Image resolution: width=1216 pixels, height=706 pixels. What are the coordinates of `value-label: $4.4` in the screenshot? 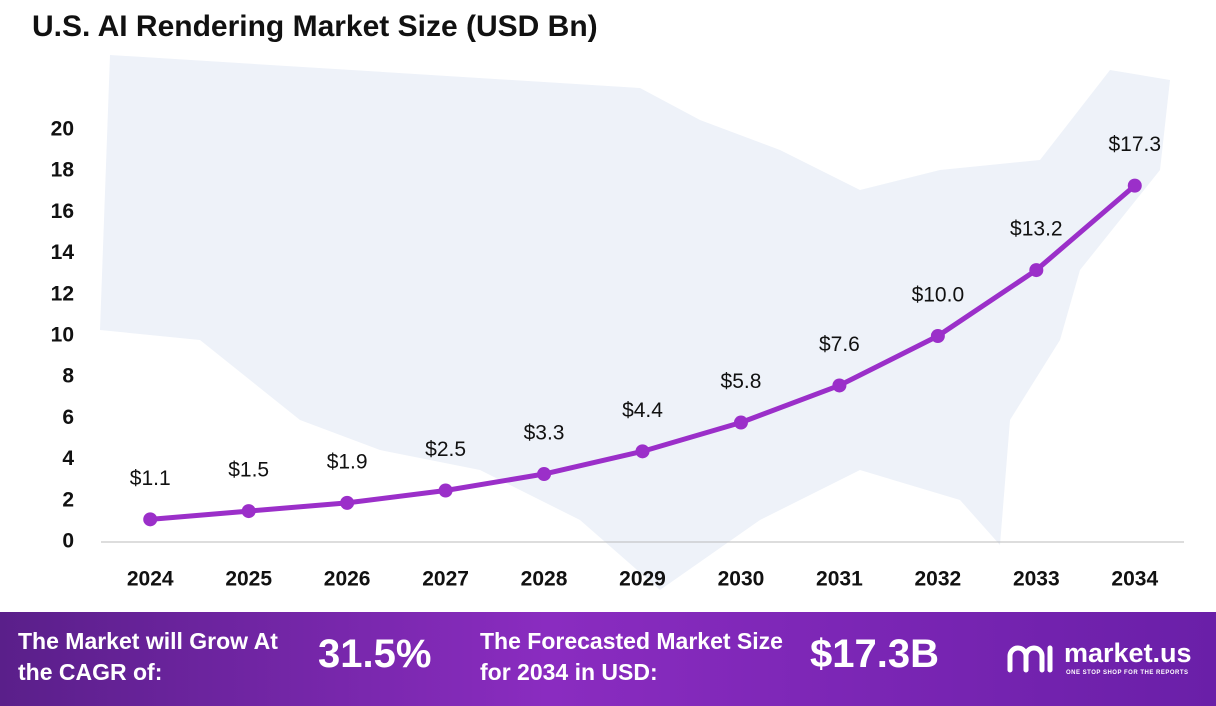 It's located at (642, 410).